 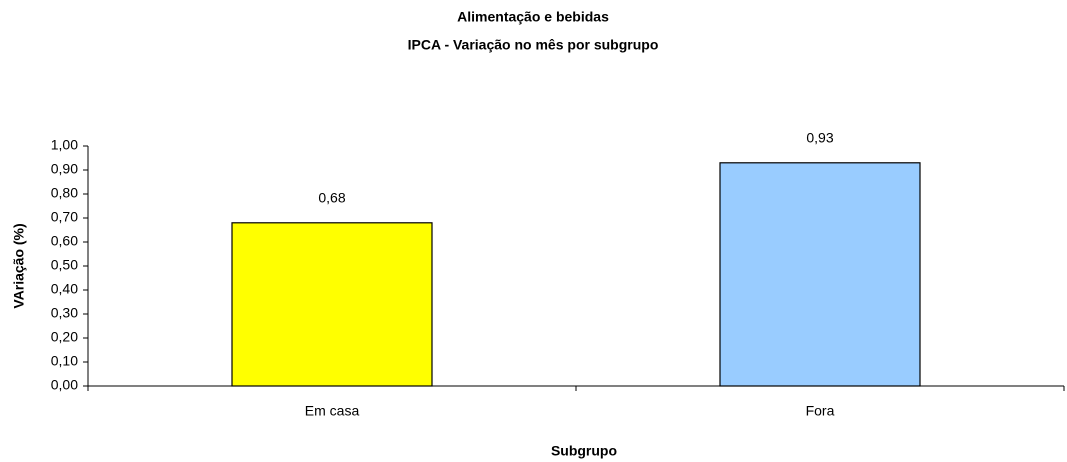 What do you see at coordinates (64, 385) in the screenshot?
I see `y-tick-label: 0,00` at bounding box center [64, 385].